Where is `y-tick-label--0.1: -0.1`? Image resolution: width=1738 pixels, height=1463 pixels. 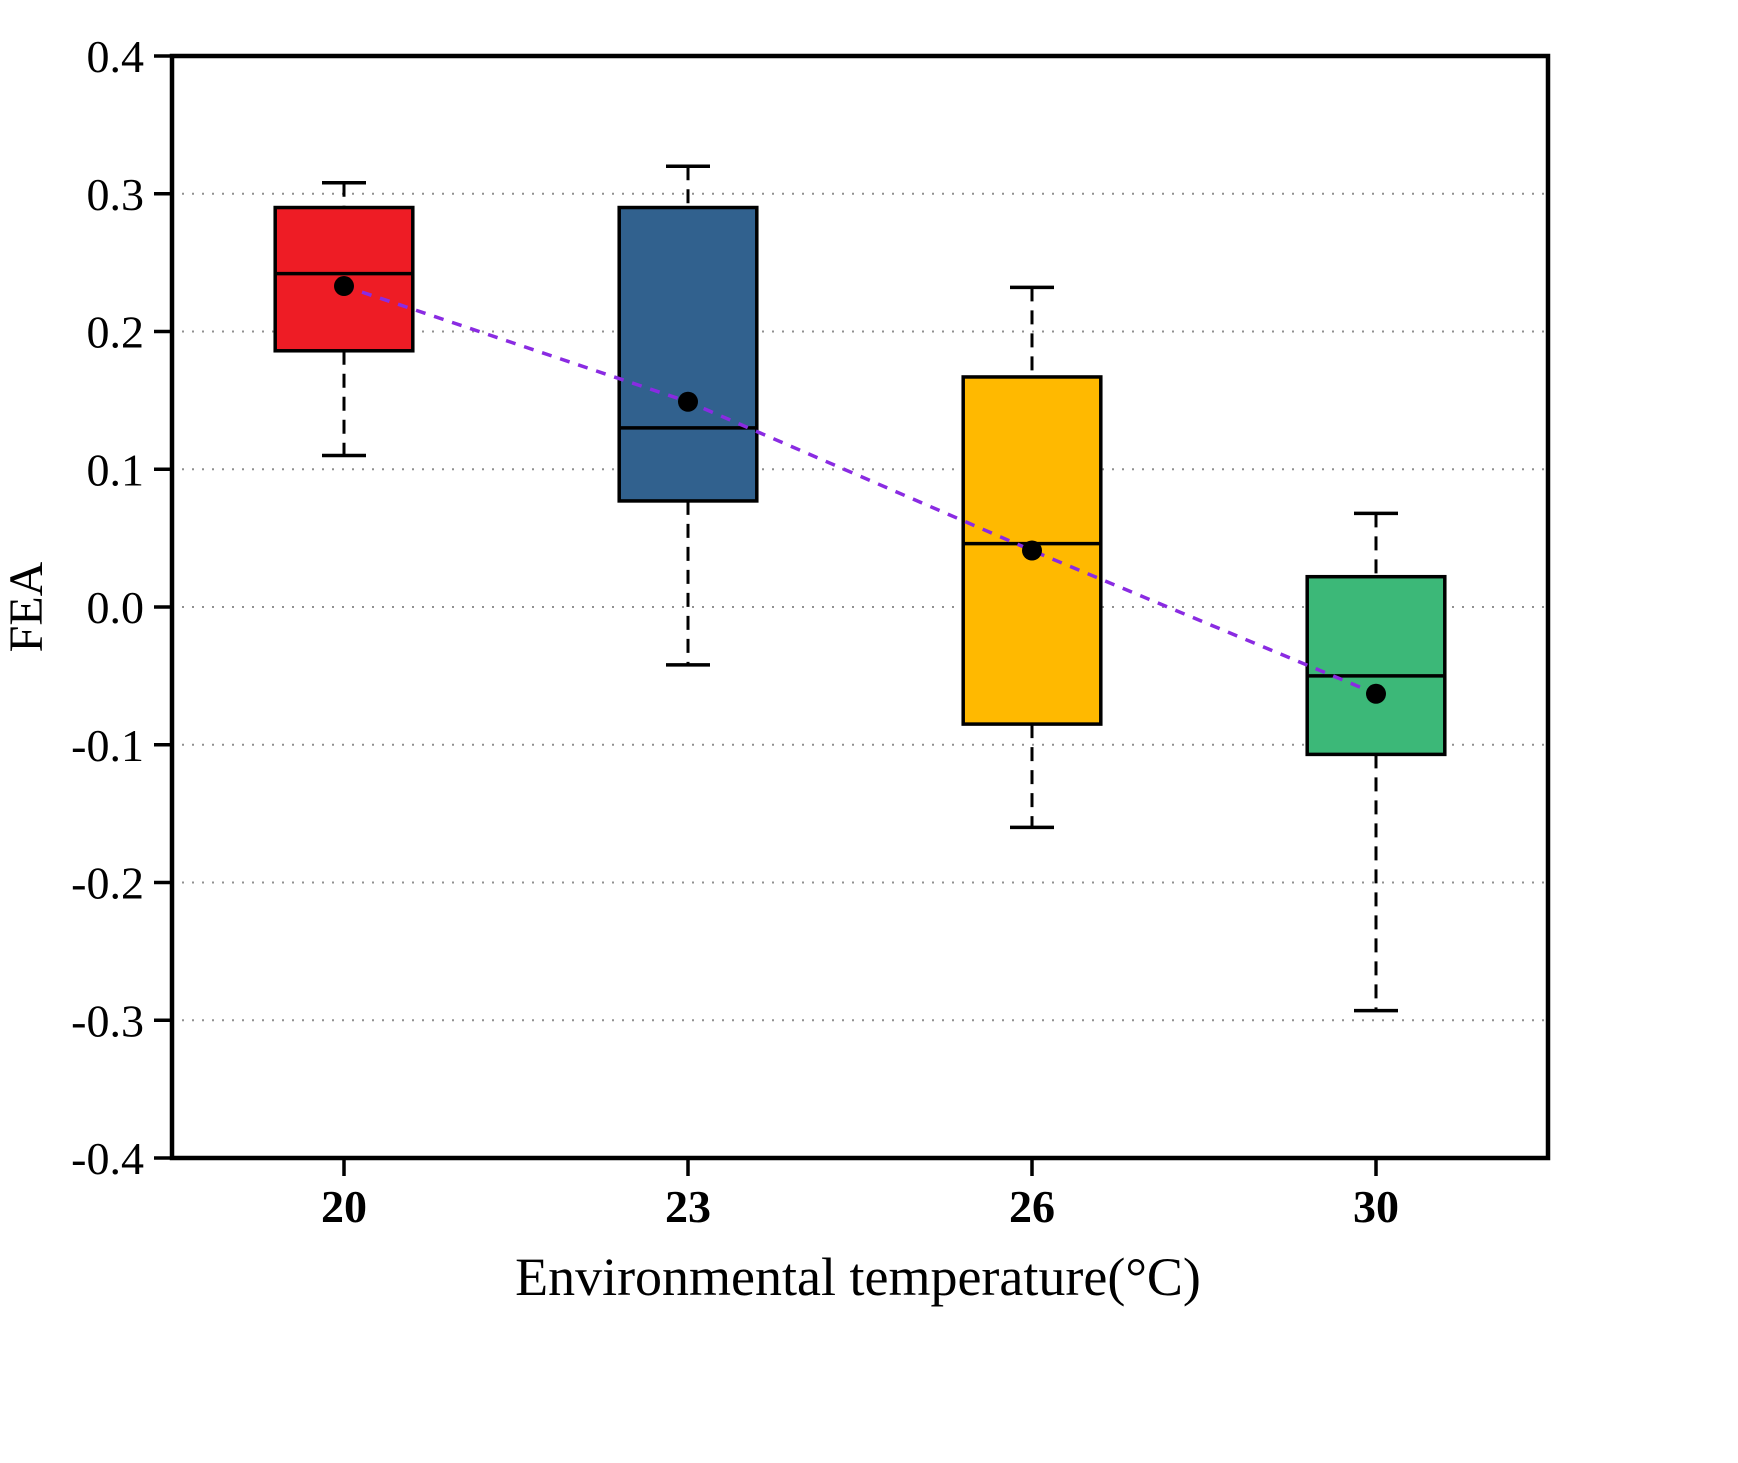
y-tick-label--0.1: -0.1 is located at coordinates (107, 745).